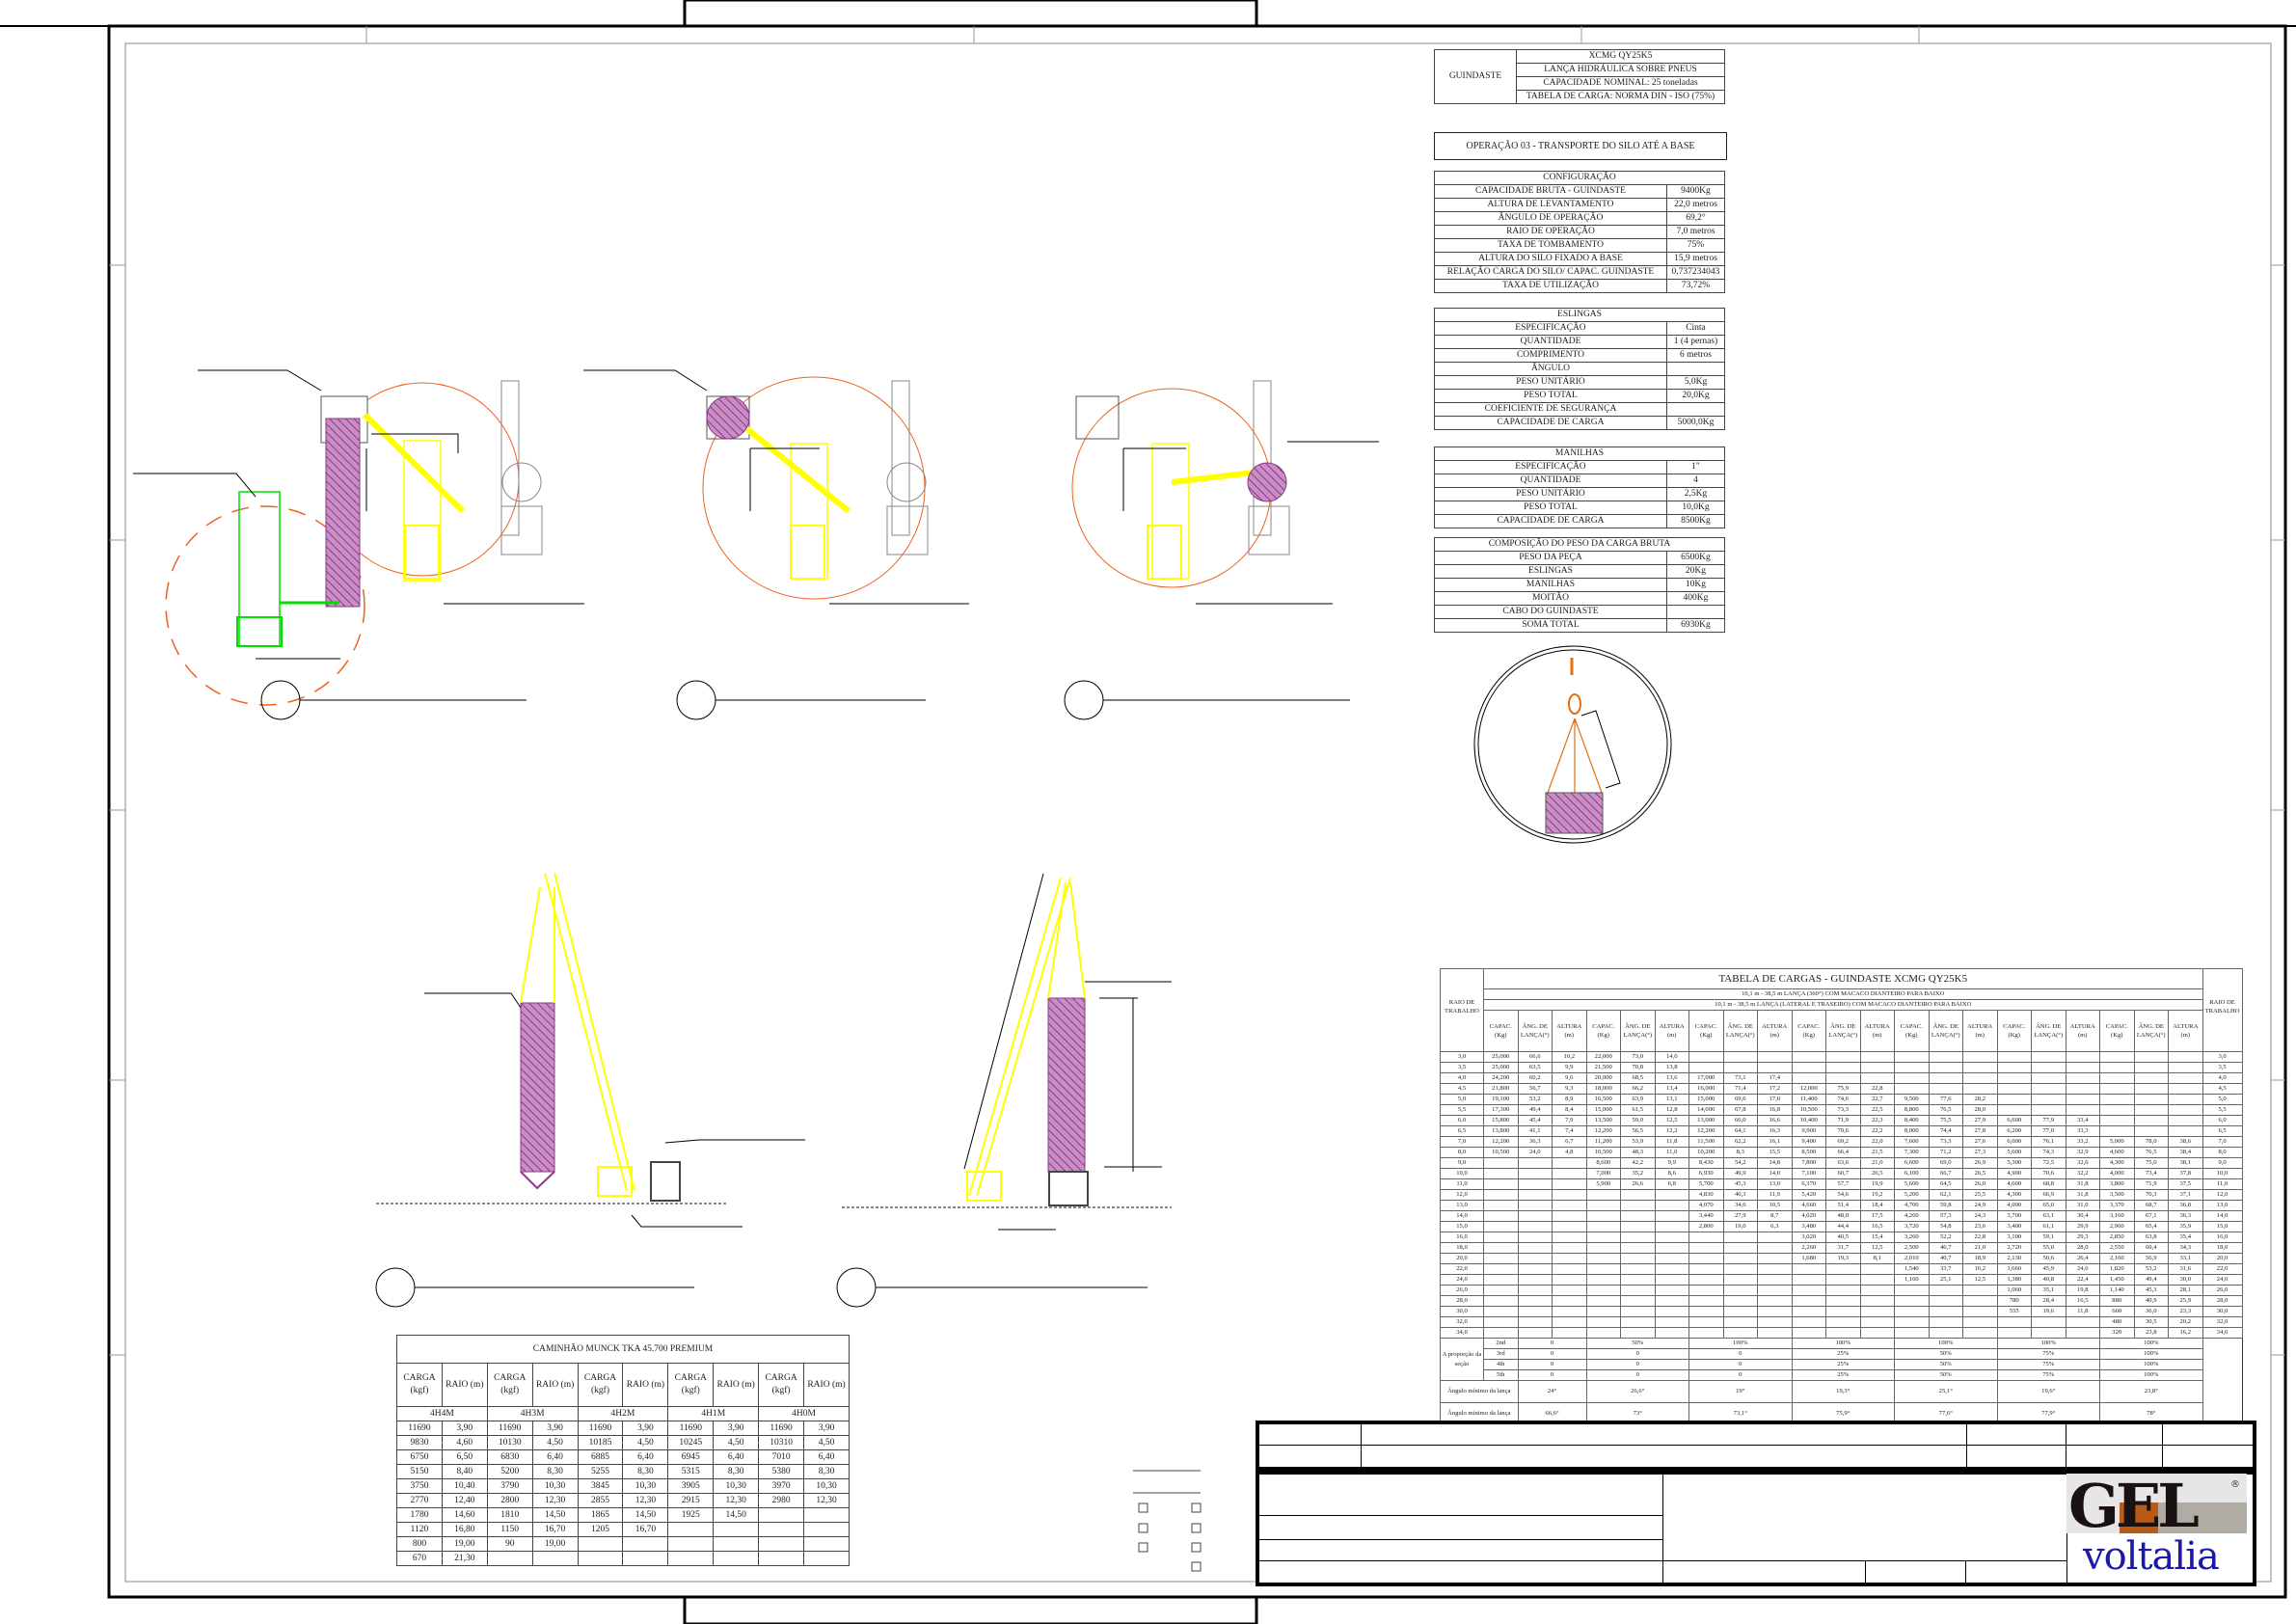  What do you see at coordinates (1580, 598) in the screenshot?
I see `table-row: MOITÃO 400Kg` at bounding box center [1580, 598].